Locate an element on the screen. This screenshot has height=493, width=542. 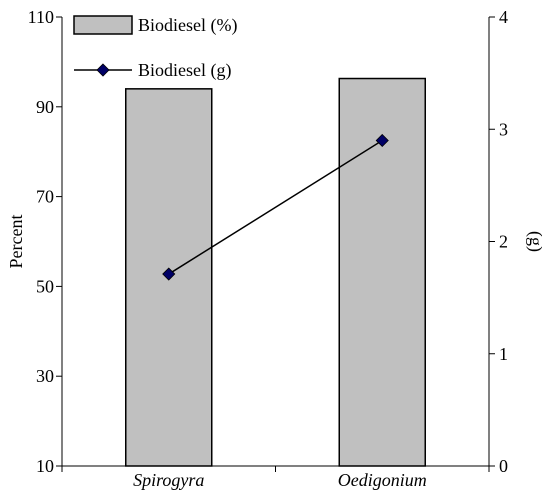
legend-line-marker is located at coordinates (103, 70).